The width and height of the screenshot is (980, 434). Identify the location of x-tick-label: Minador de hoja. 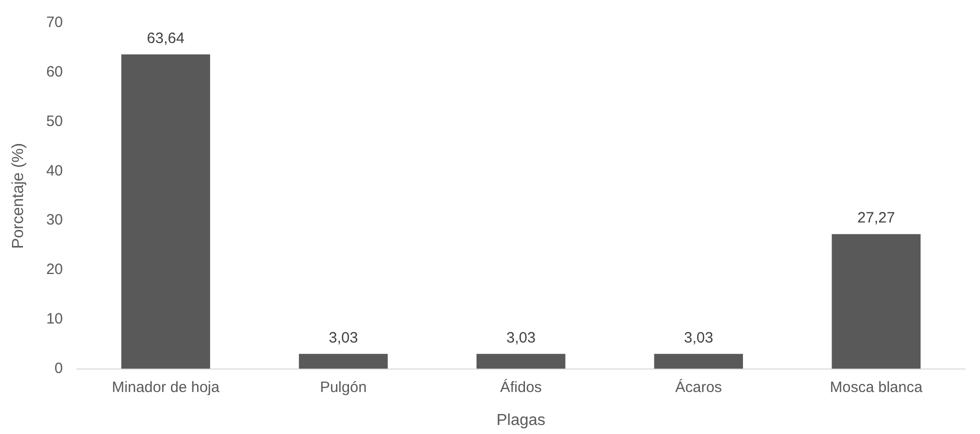
(166, 387).